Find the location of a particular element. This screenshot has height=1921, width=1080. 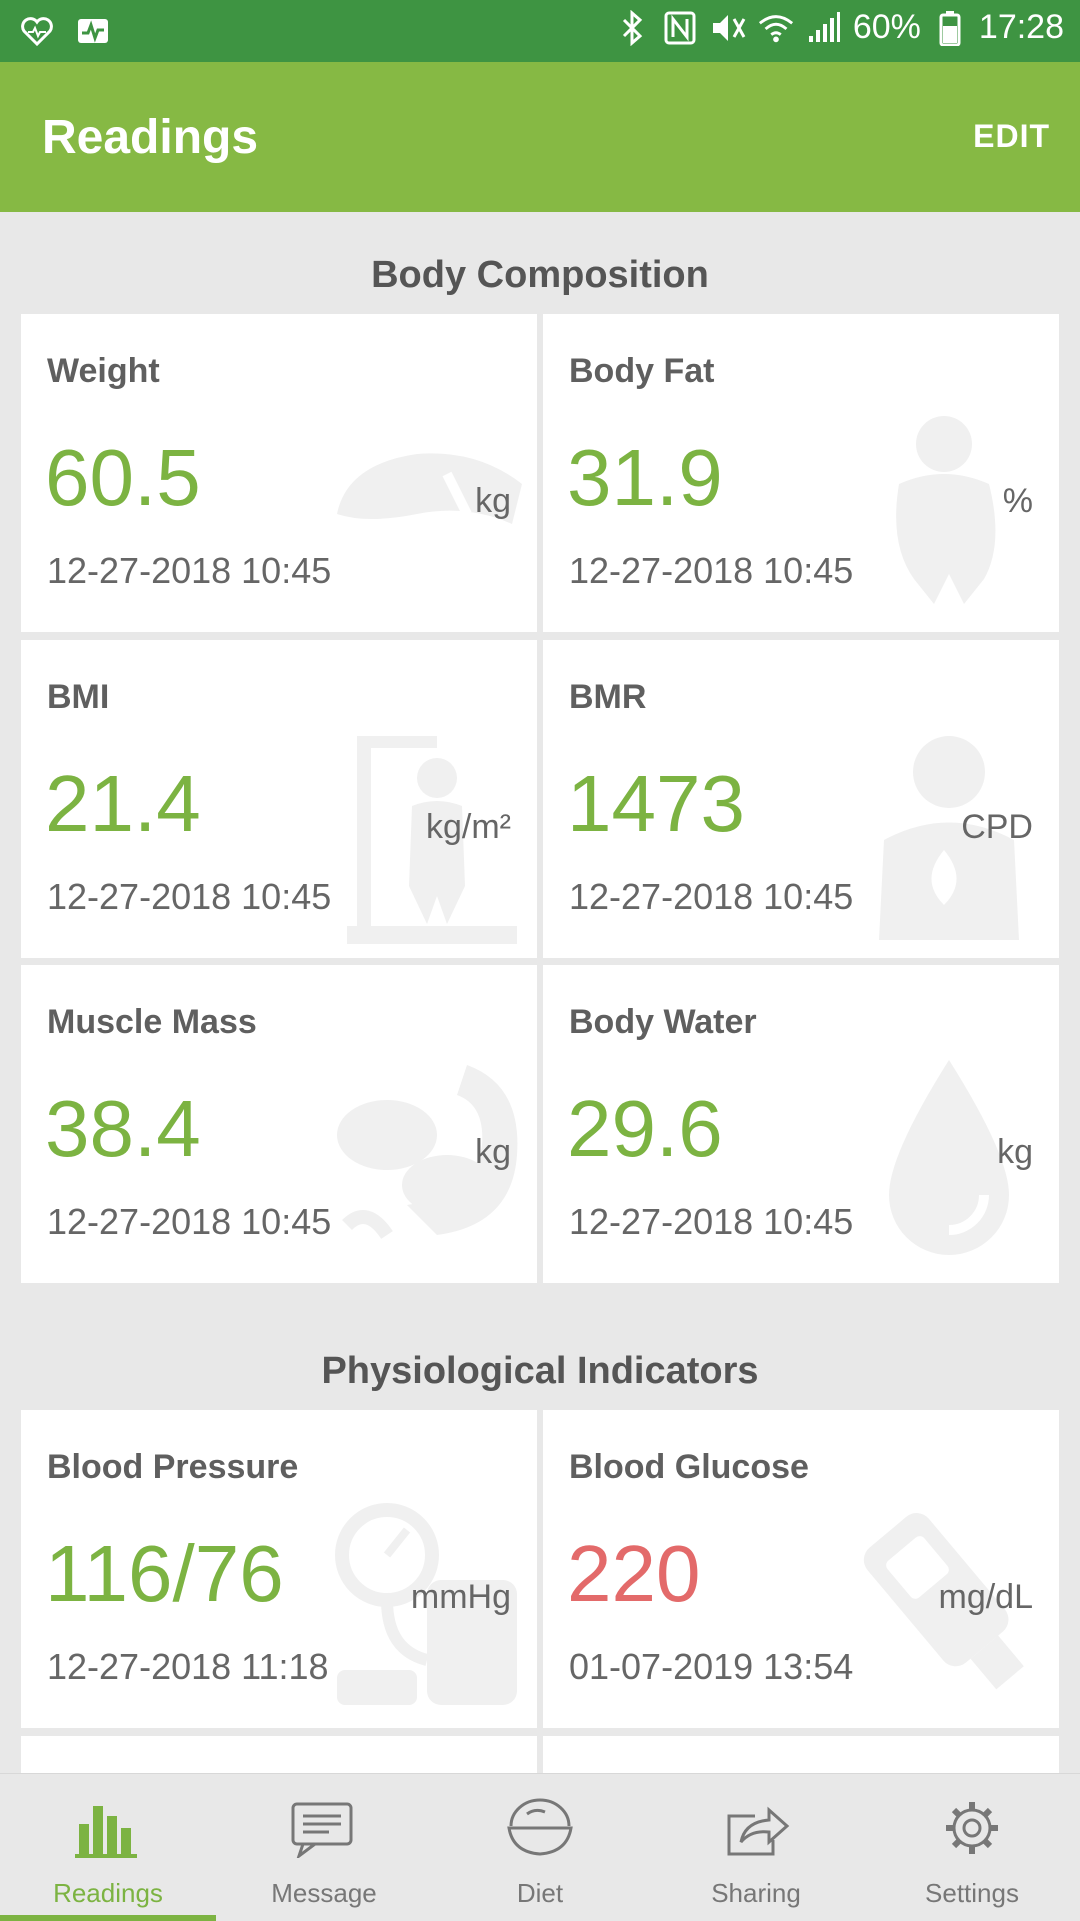

card-blood-glucose: Blood Glucose 220 mg/dL 01-07-2019 13:54 is located at coordinates (801, 1569).